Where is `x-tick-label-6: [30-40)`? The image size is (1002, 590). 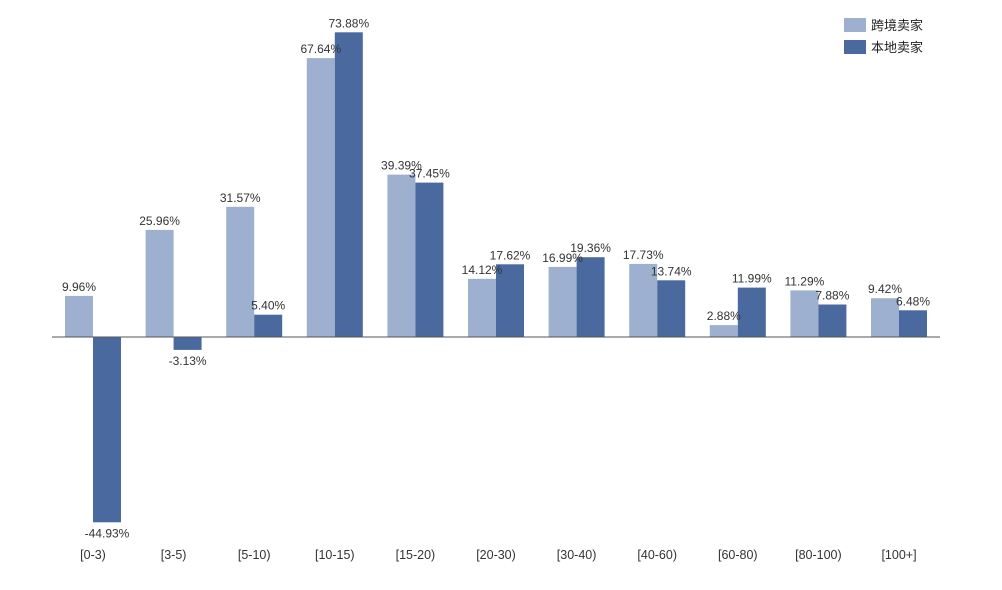 x-tick-label-6: [30-40) is located at coordinates (577, 555).